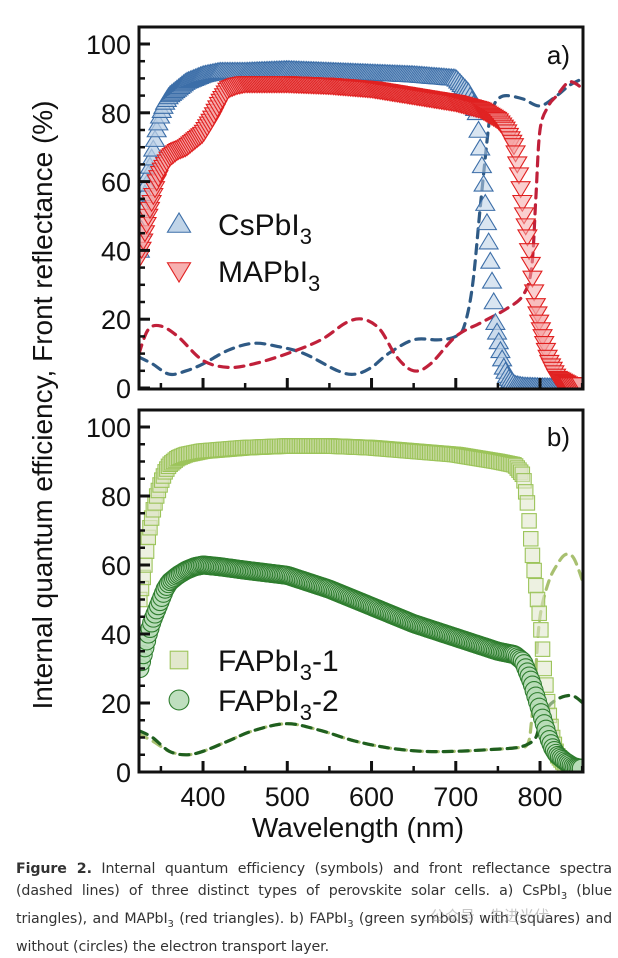 The height and width of the screenshot is (958, 618). I want to click on legend-label: FAPbI3-2, so click(278, 705).